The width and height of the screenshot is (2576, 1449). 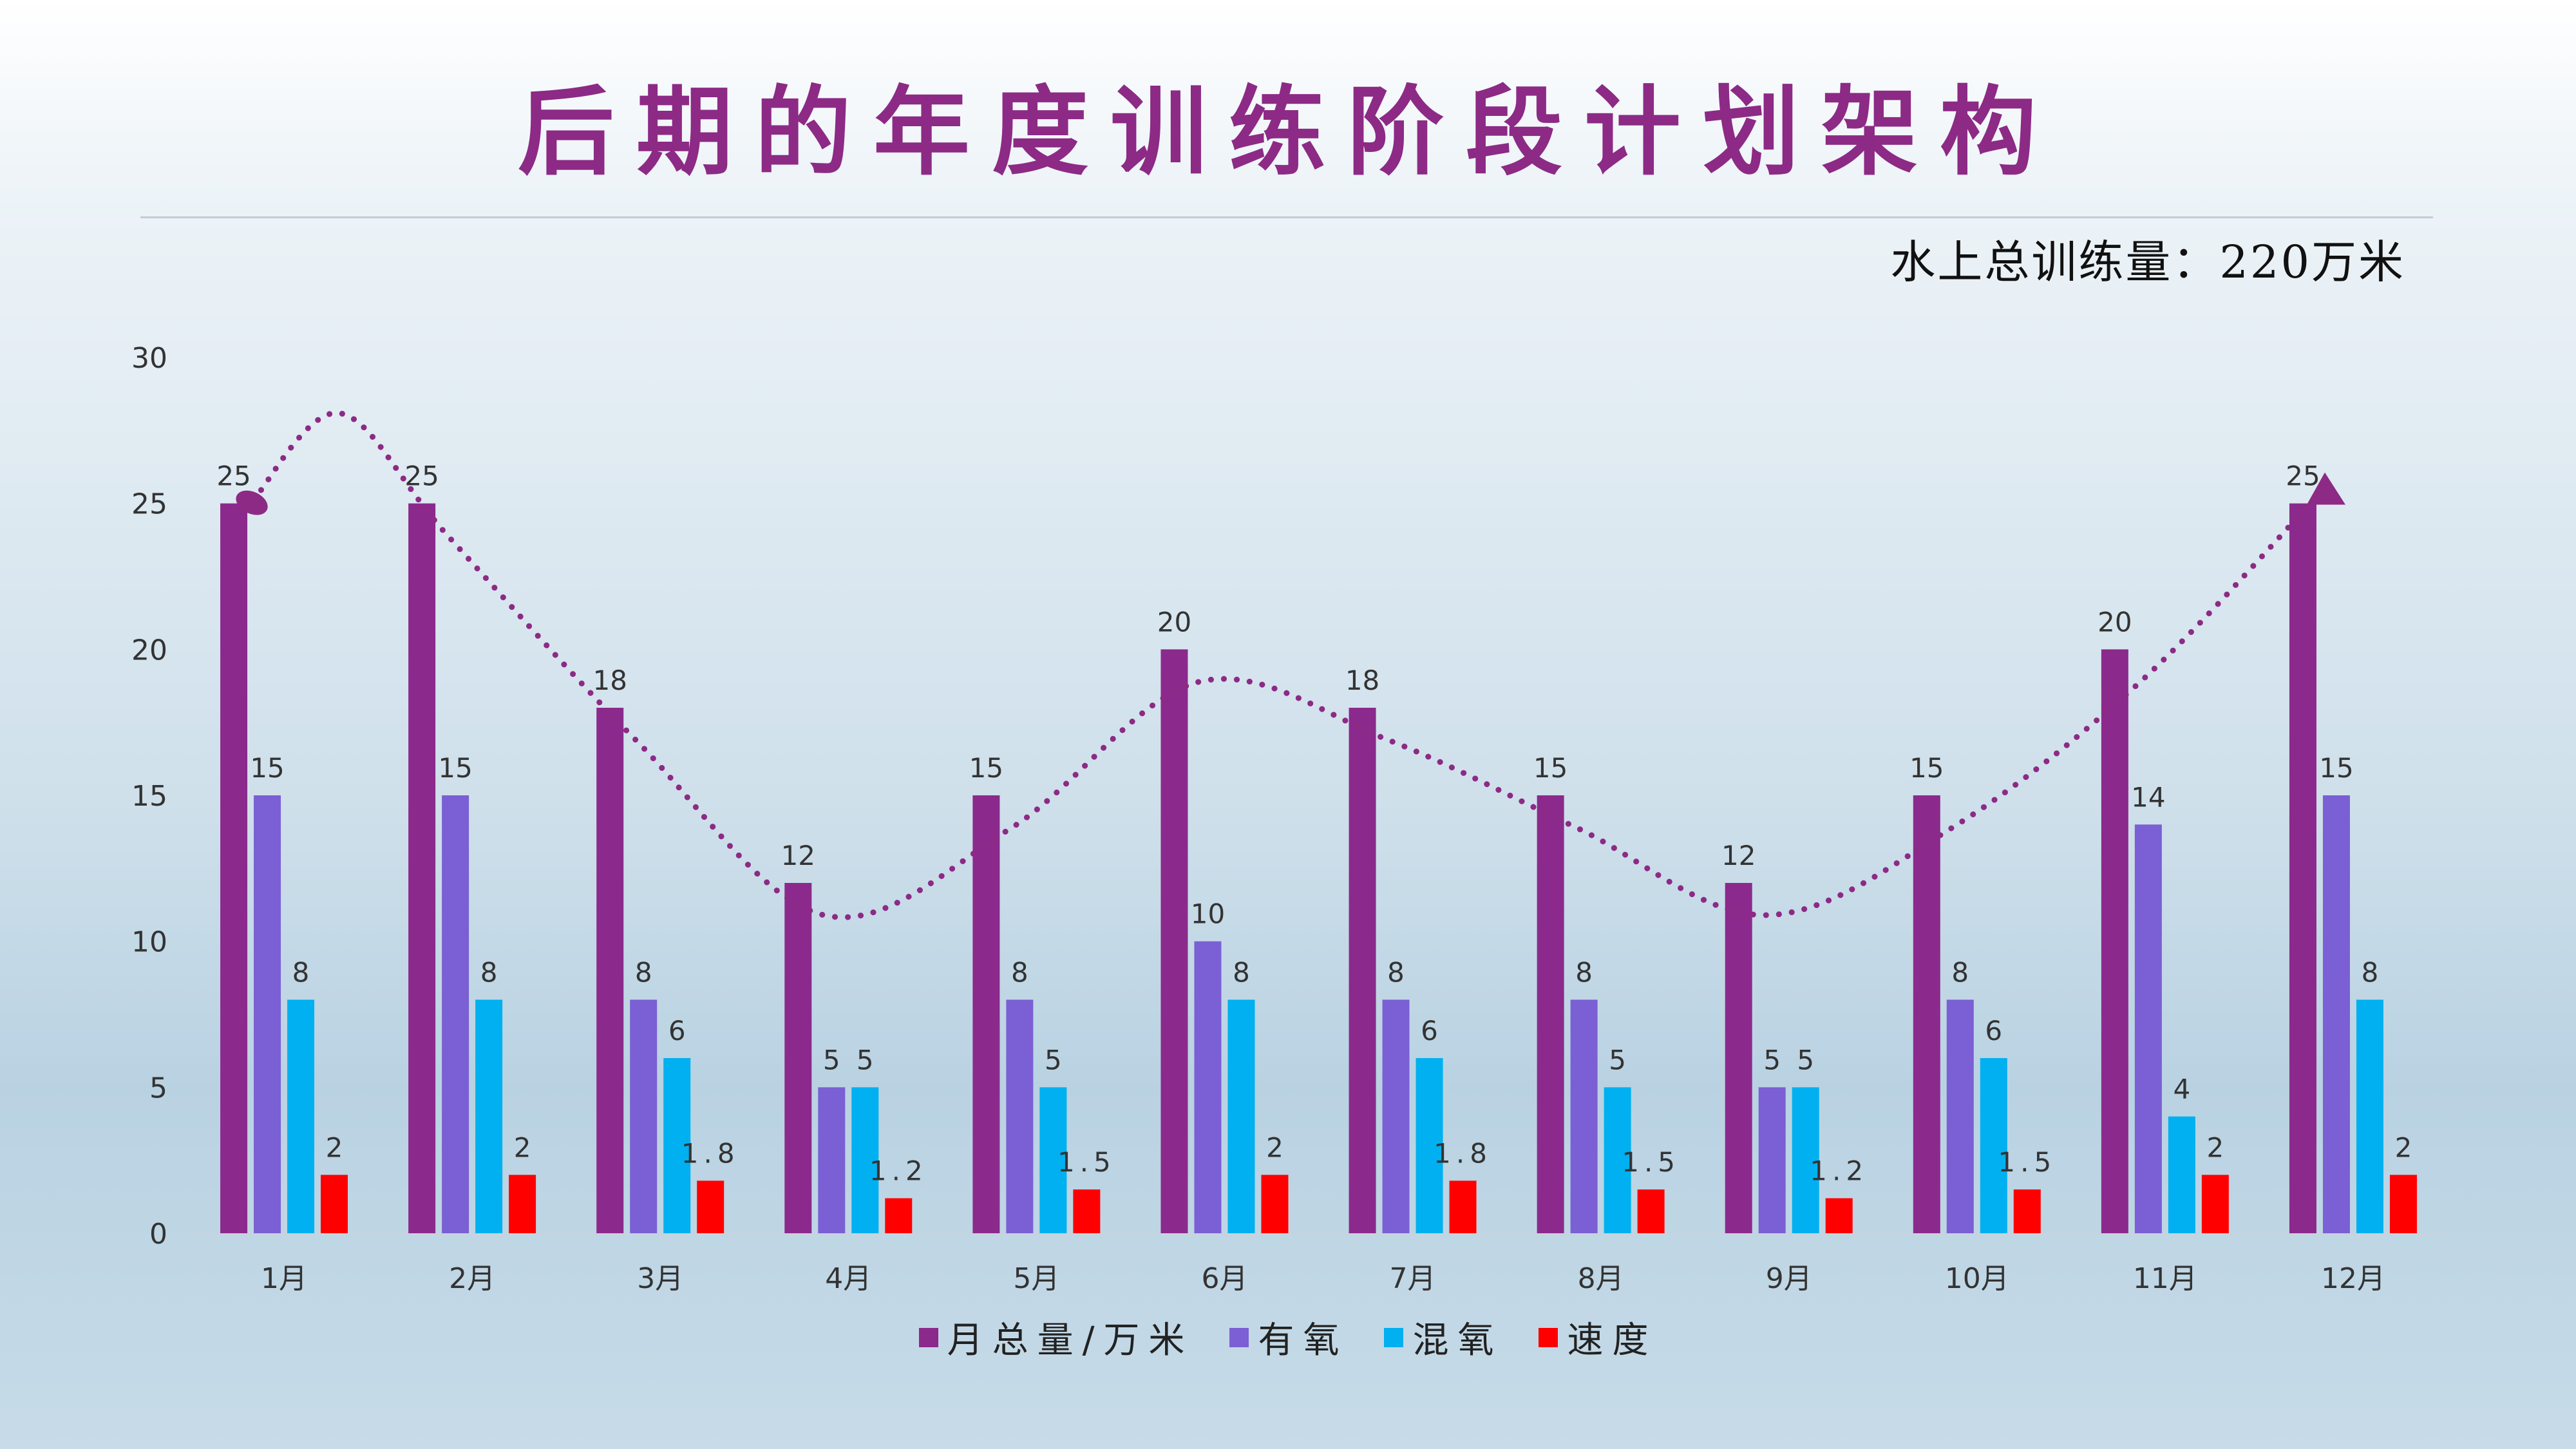 What do you see at coordinates (472, 1278) in the screenshot?
I see `x-tick-label: 2月` at bounding box center [472, 1278].